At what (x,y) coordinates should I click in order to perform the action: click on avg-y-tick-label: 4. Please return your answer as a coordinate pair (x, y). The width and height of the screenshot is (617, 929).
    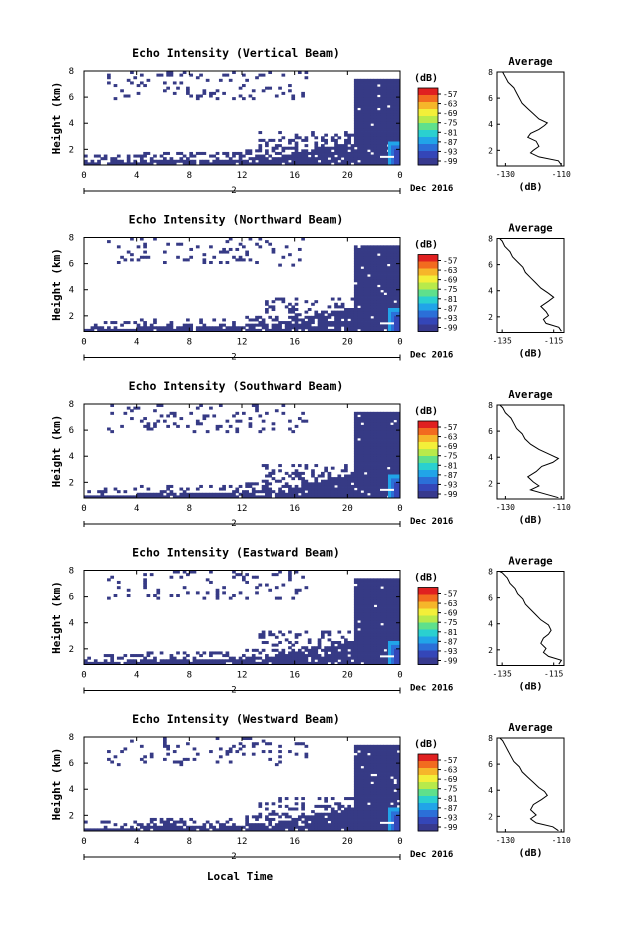
    Looking at the image, I should click on (490, 291).